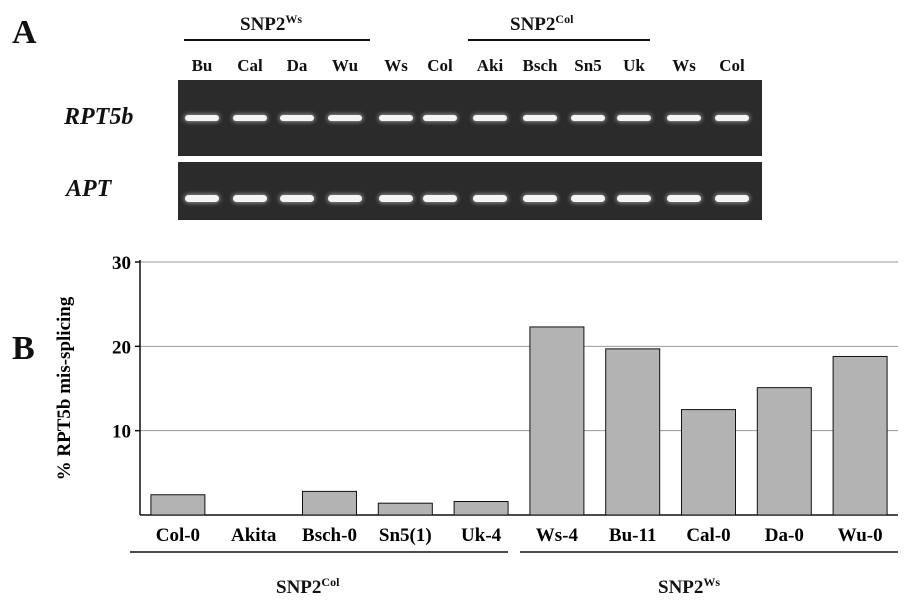  What do you see at coordinates (329, 535) in the screenshot?
I see `x-tick-label: Bsch-0` at bounding box center [329, 535].